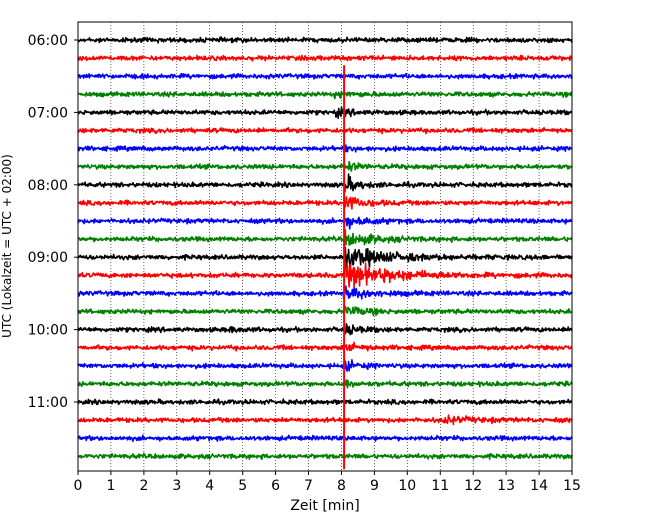 This screenshot has height=520, width=650. Describe the element at coordinates (209, 486) in the screenshot. I see `x-tick-label: 4` at that location.